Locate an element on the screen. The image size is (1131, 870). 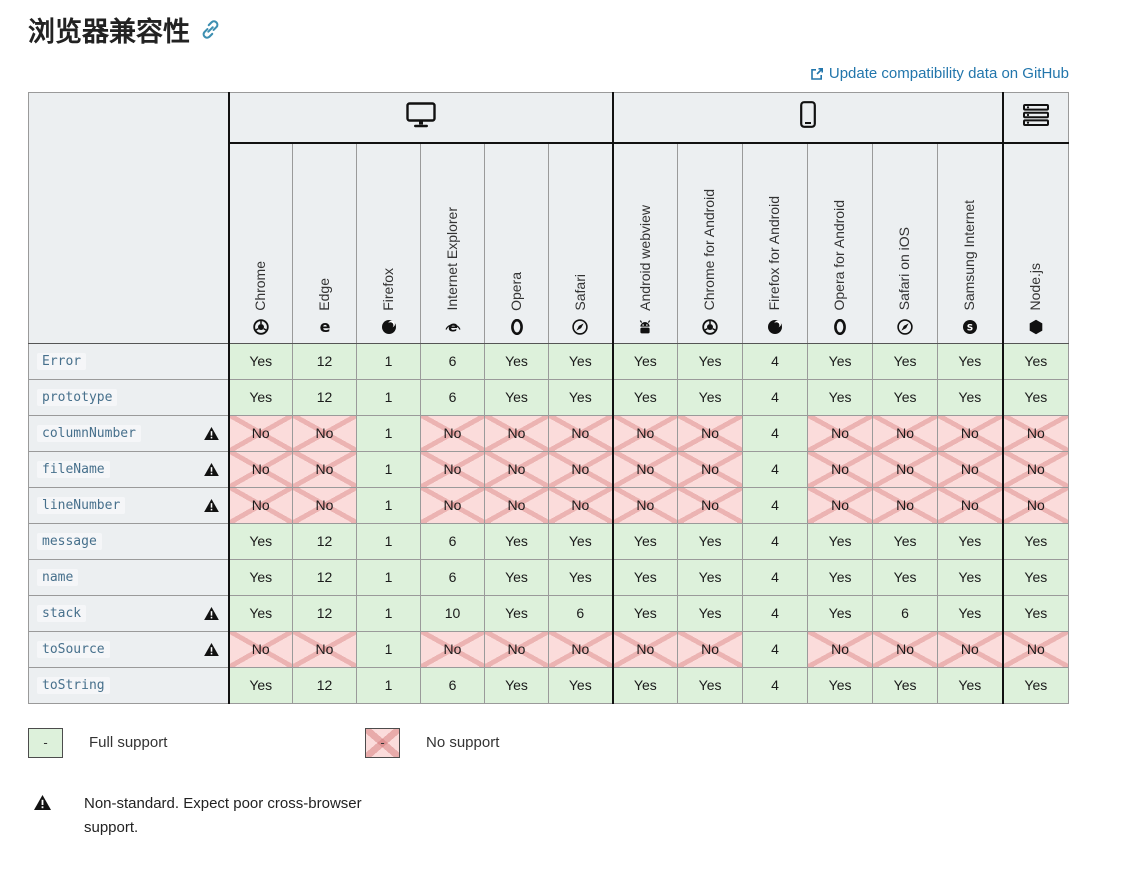
support-cell: 10 is located at coordinates (452, 613).